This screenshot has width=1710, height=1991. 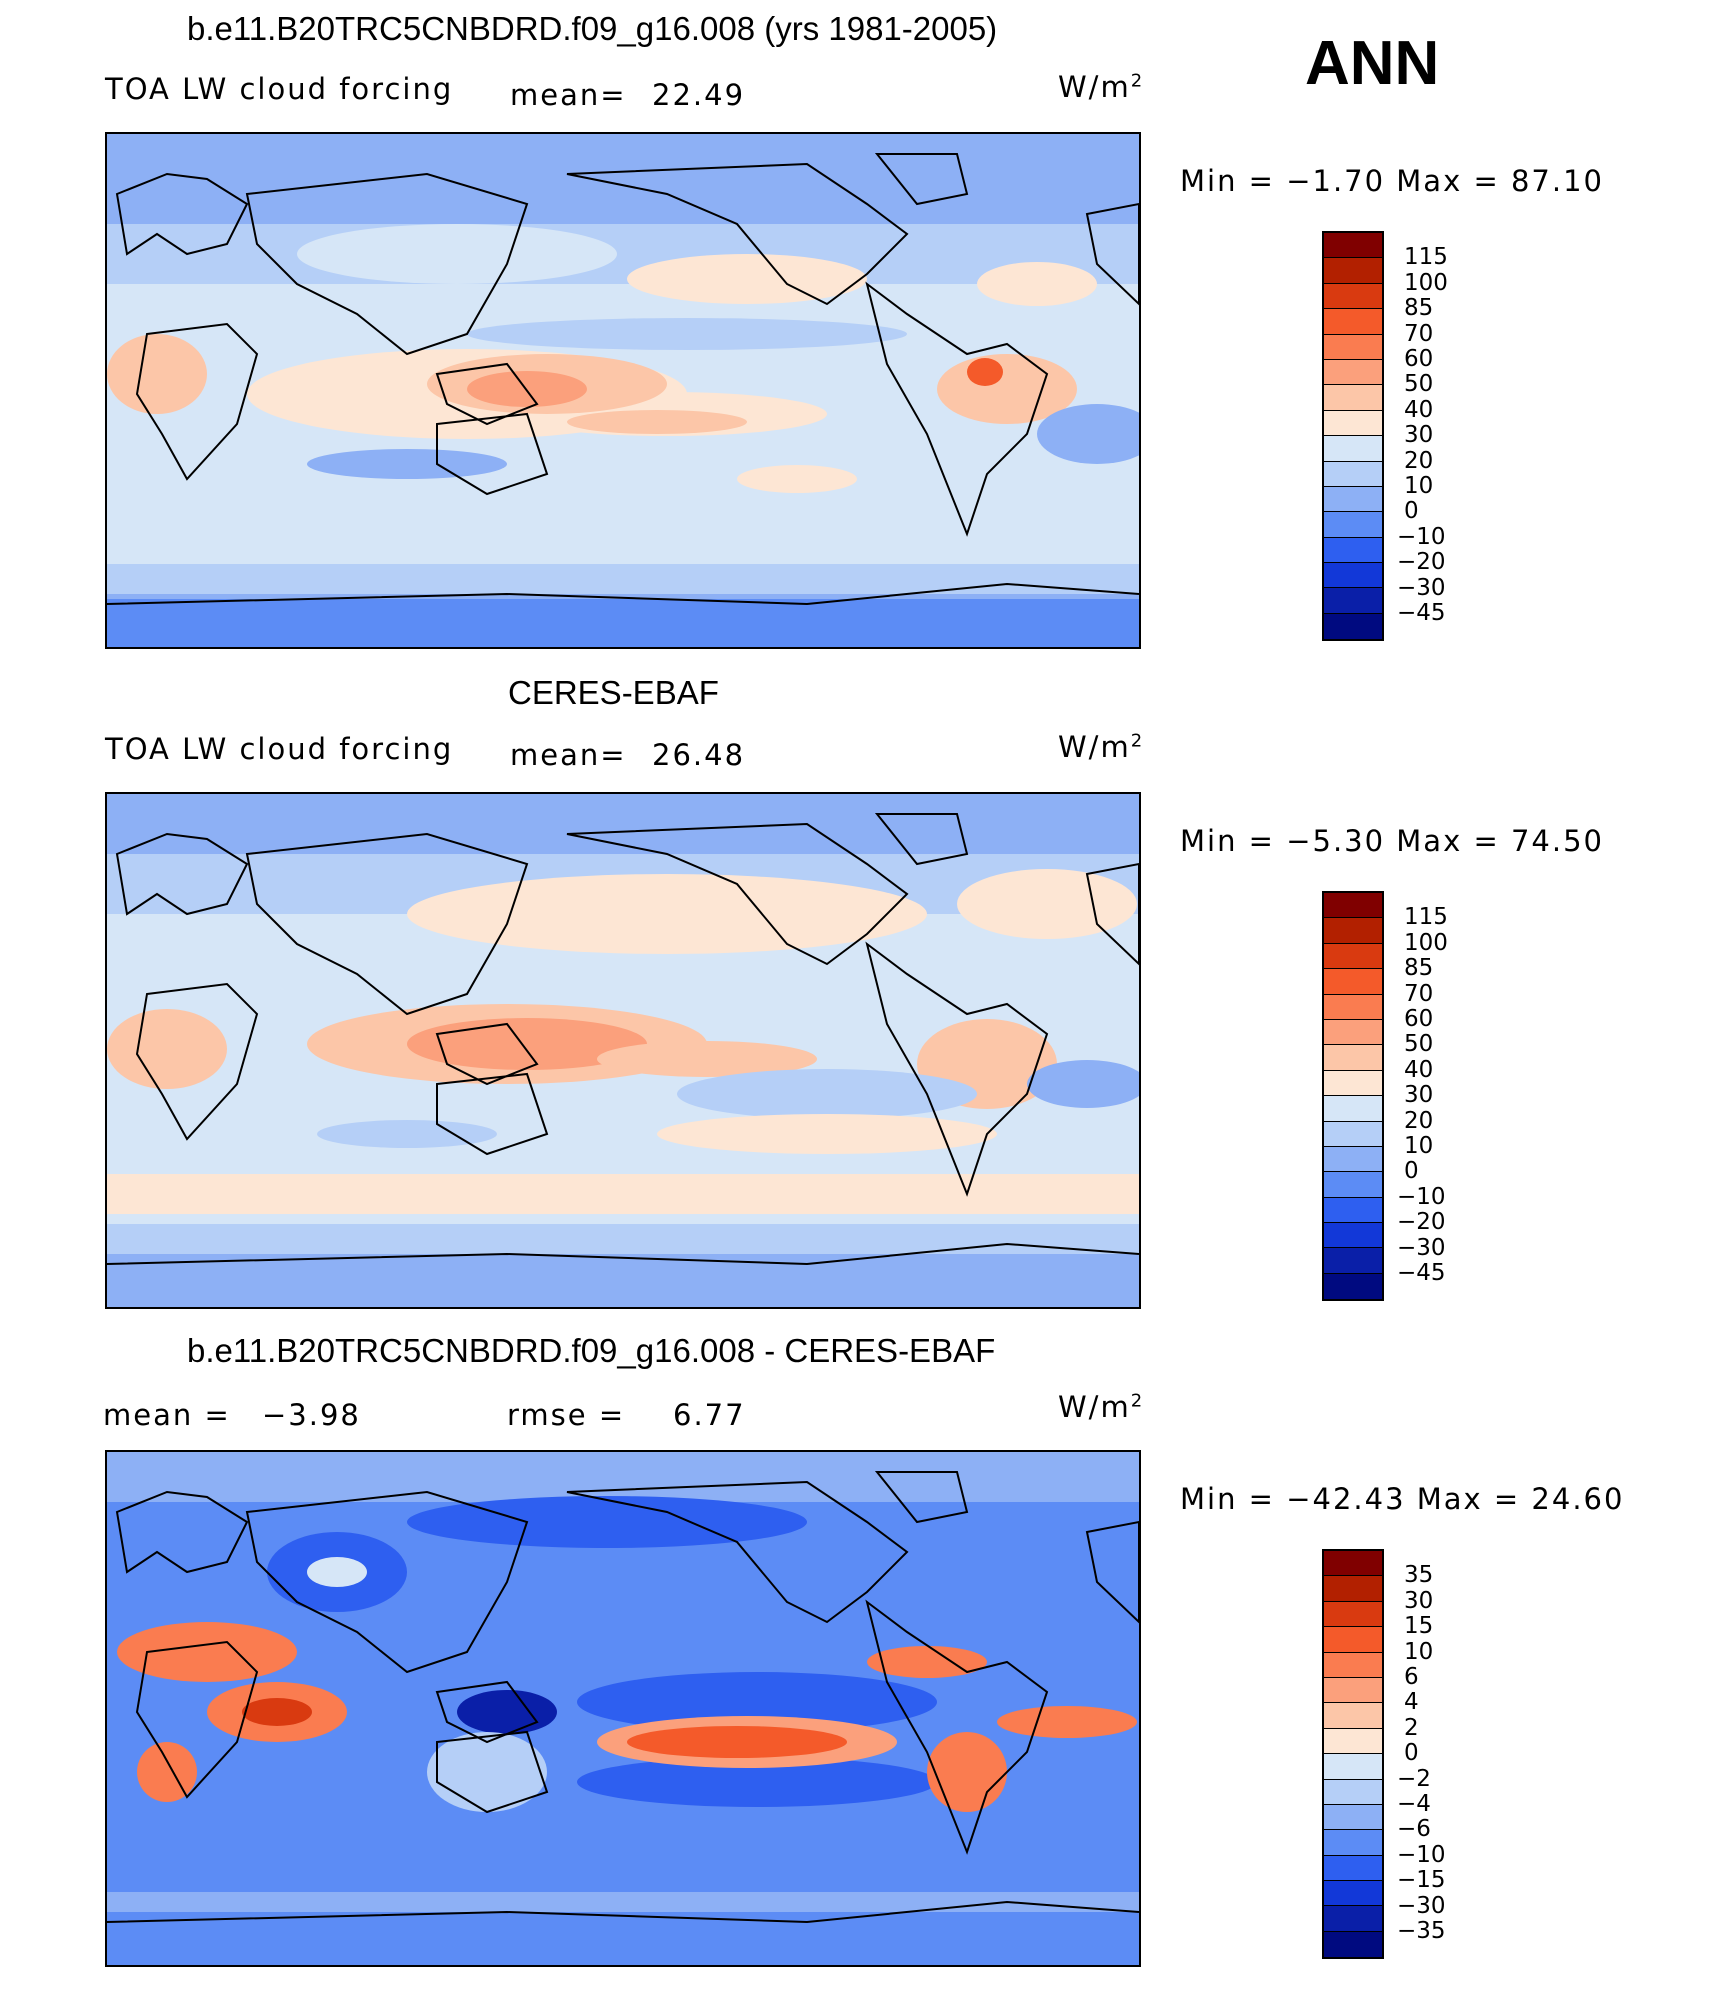 I want to click on colorbar-tick-label: 35, so click(x=1419, y=1575).